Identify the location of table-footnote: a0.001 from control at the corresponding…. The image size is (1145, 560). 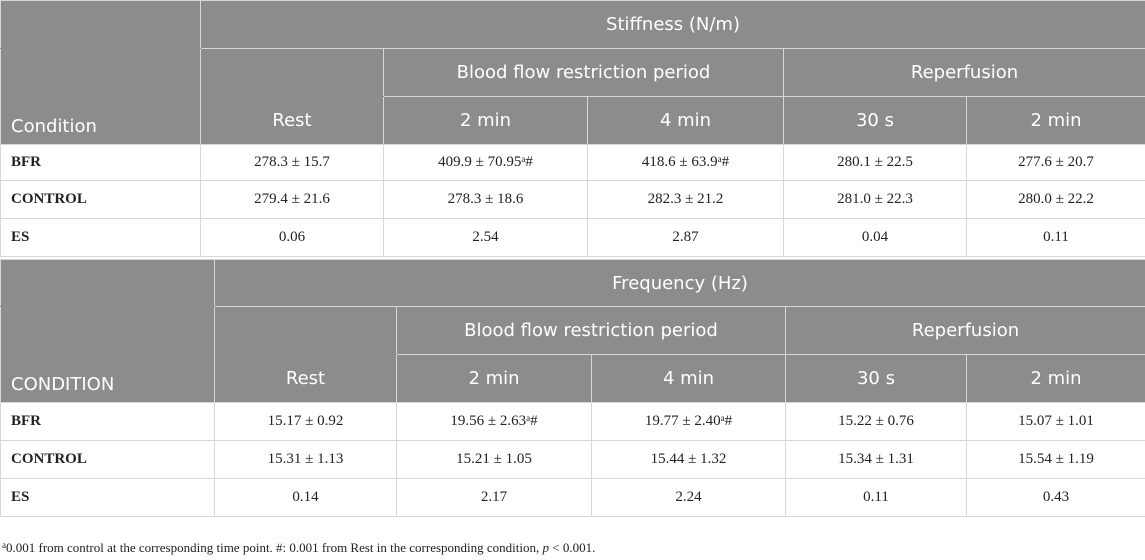
(299, 547).